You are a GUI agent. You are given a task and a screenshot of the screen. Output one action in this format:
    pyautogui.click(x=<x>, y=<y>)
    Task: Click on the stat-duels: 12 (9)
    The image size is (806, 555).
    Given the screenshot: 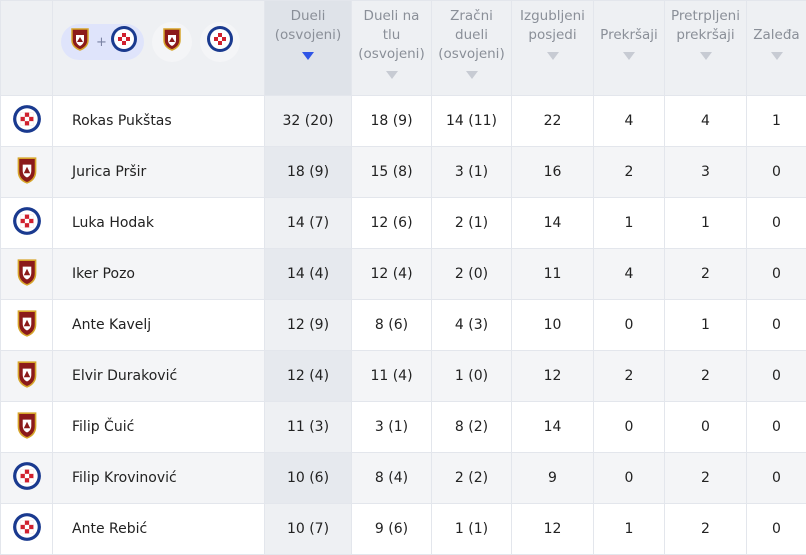 What is the action you would take?
    pyautogui.click(x=308, y=325)
    